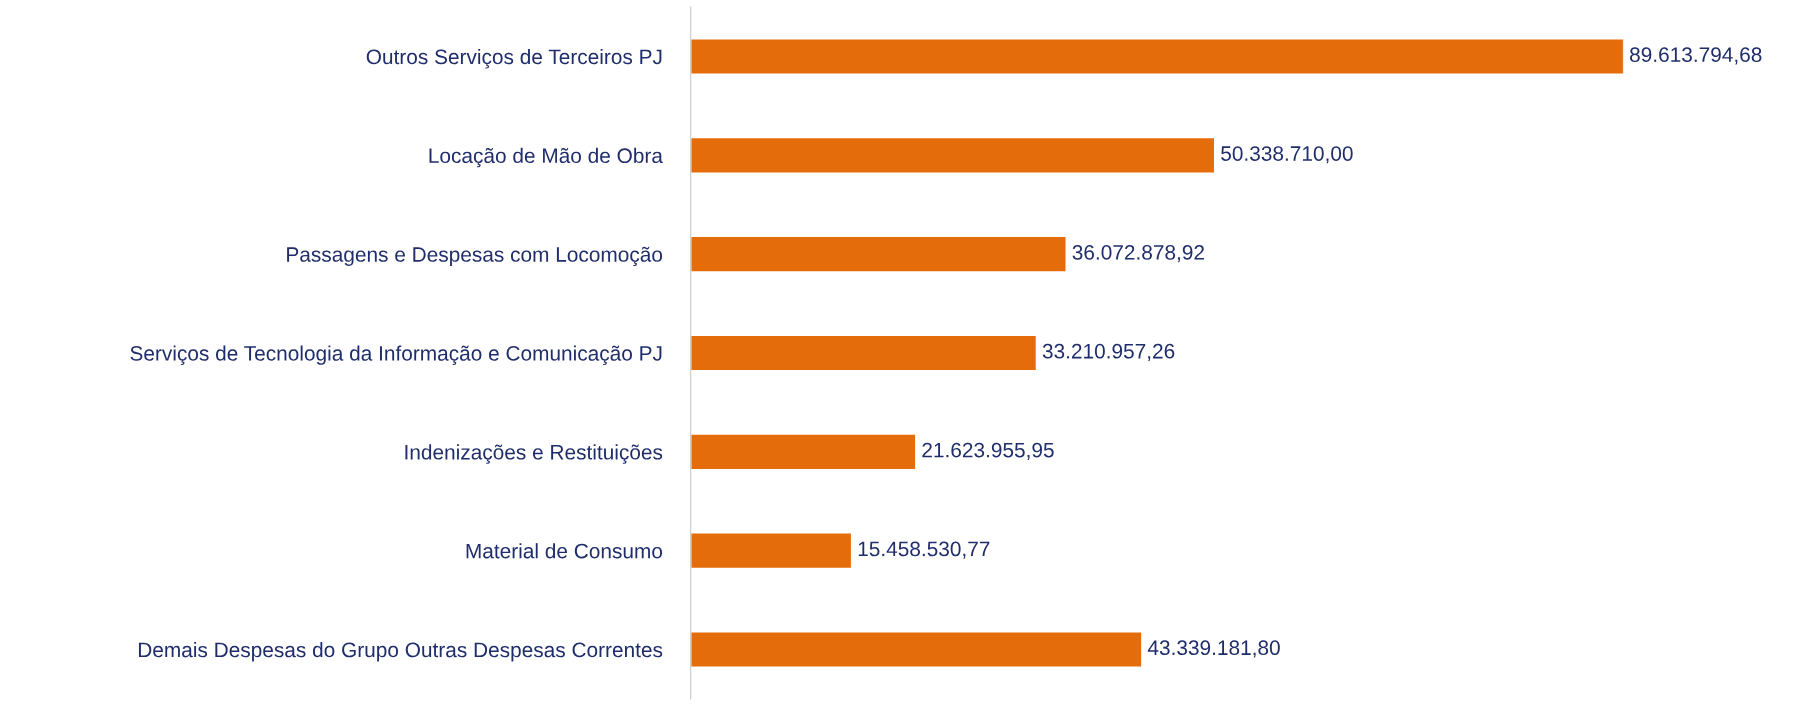  What do you see at coordinates (475, 256) in the screenshot?
I see `y-tick-label: Passagens e Despesas com Locomoção` at bounding box center [475, 256].